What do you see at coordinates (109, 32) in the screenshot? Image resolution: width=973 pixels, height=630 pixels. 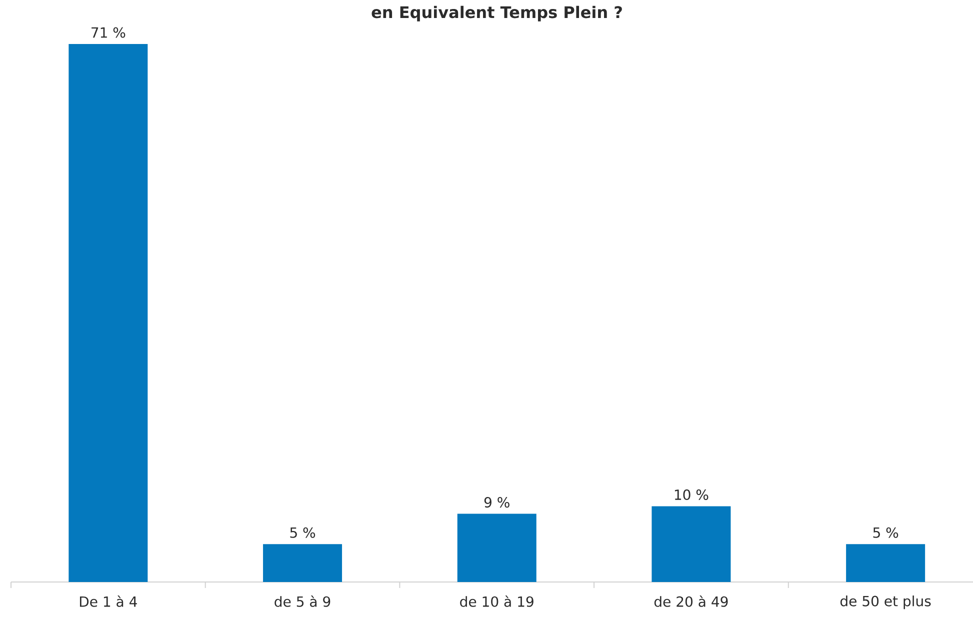 I see `data-label: 71 %` at bounding box center [109, 32].